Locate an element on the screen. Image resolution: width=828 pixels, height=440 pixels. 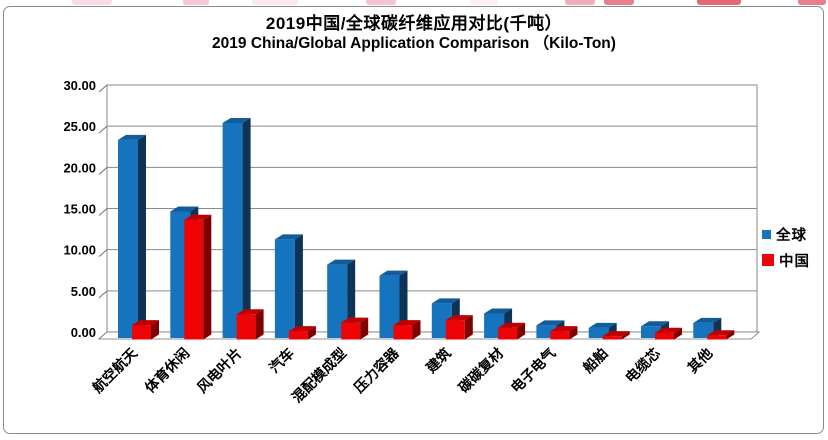
x-axis-category-label: 压力容器 is located at coordinates (377, 370).